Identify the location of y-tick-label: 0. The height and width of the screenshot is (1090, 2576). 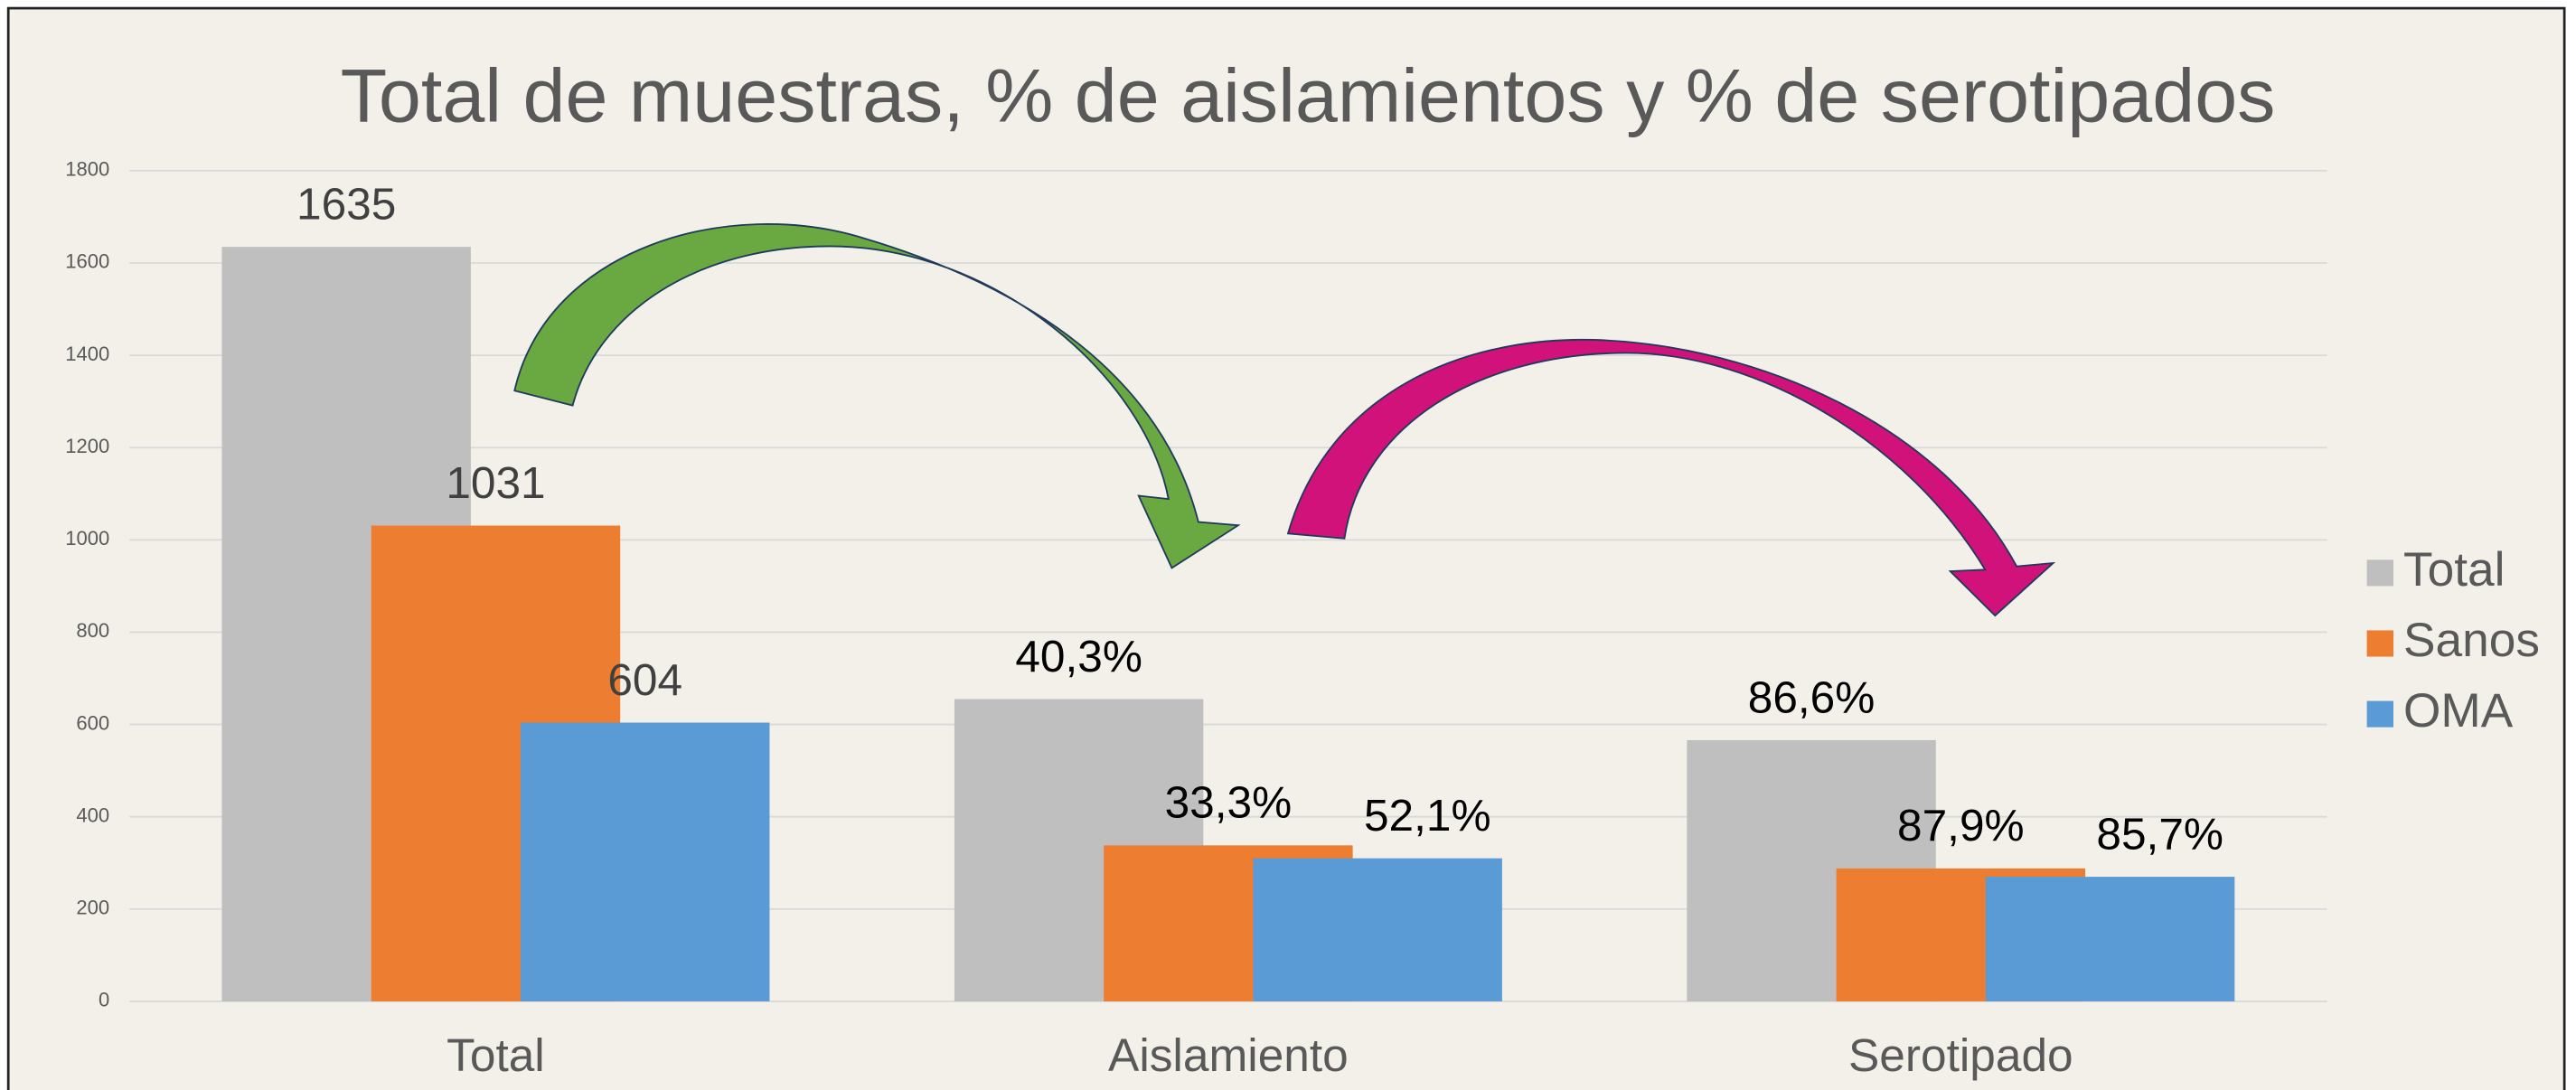
(104, 1000).